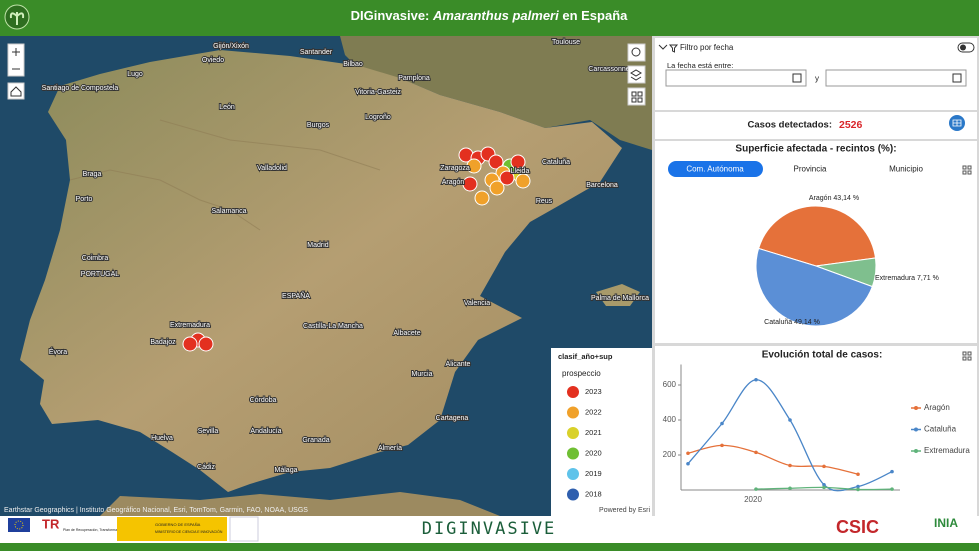 The height and width of the screenshot is (551, 979). Describe the element at coordinates (189, 531) in the screenshot. I see `ministry-text: MINISTERIO DE CIENCIA E INNOVACIÓN` at that location.